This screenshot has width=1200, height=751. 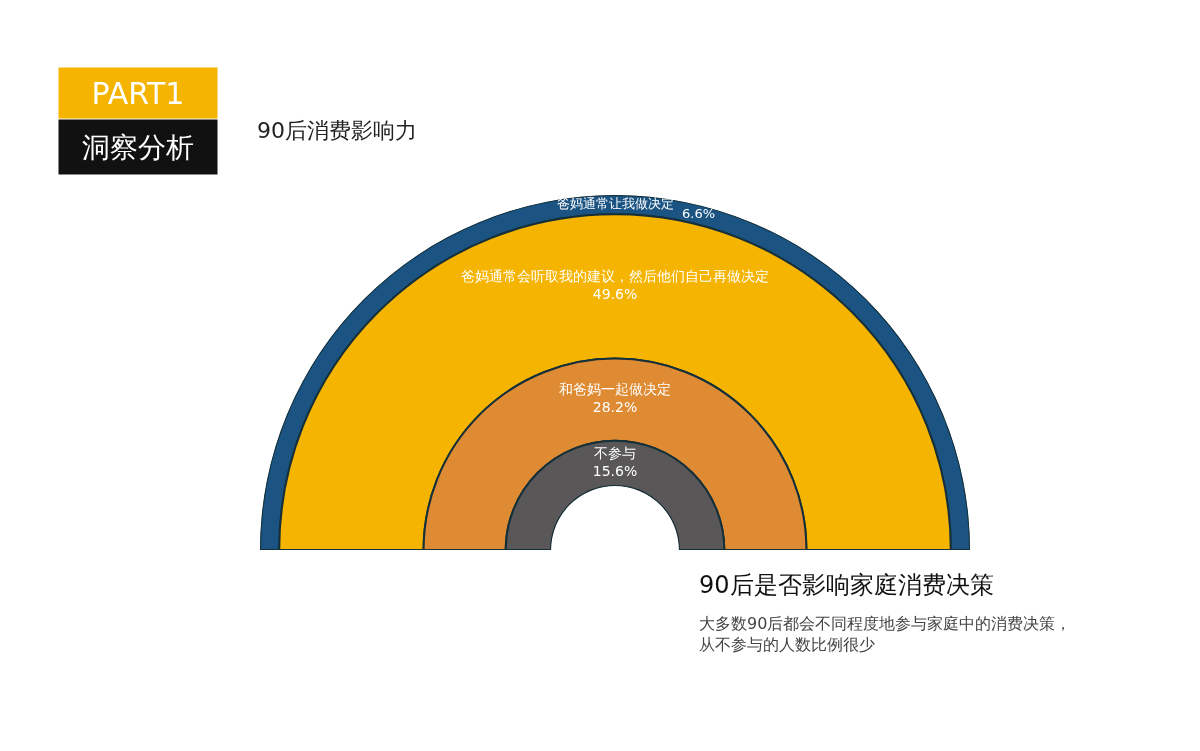 I want to click on data-label: 6.6%, so click(x=699, y=214).